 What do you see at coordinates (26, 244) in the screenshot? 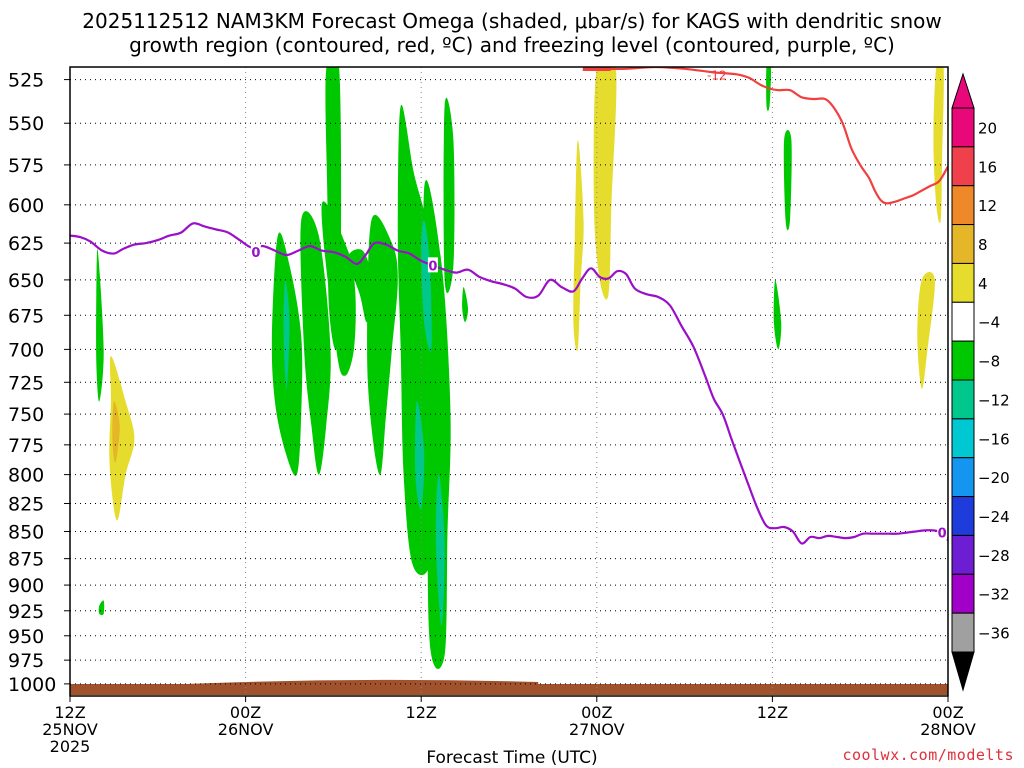
I see `y-tick-label: 625` at bounding box center [26, 244].